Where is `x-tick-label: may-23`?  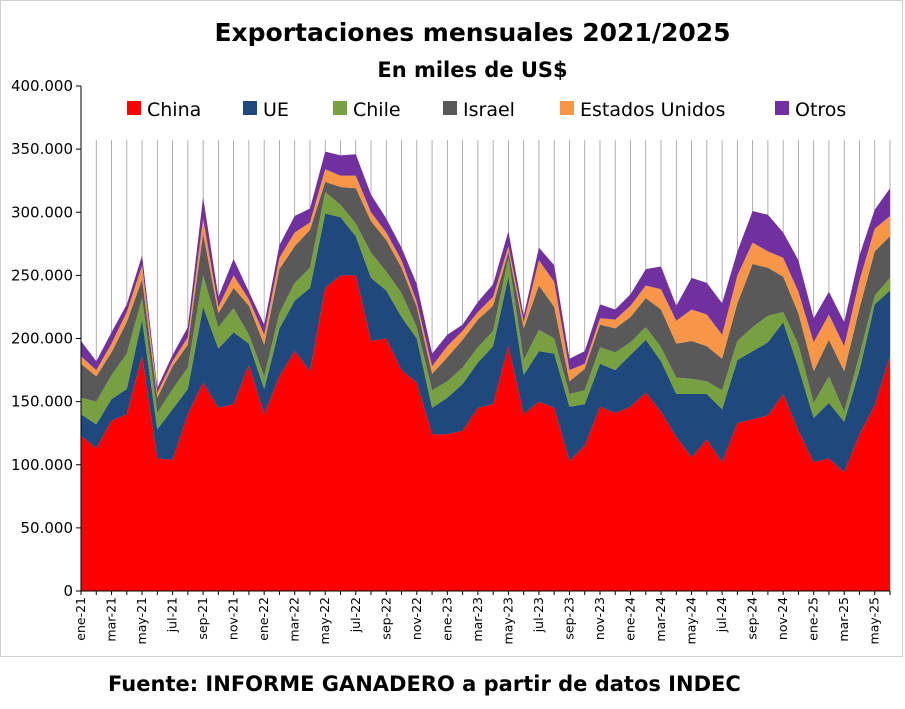 x-tick-label: may-23 is located at coordinates (507, 620).